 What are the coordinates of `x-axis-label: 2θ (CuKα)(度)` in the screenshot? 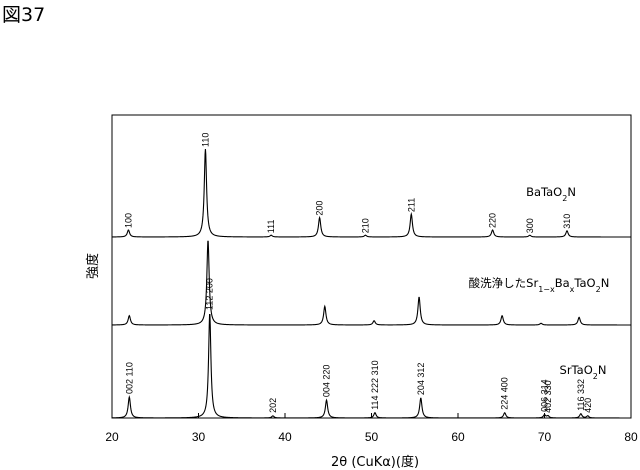 It's located at (375, 462).